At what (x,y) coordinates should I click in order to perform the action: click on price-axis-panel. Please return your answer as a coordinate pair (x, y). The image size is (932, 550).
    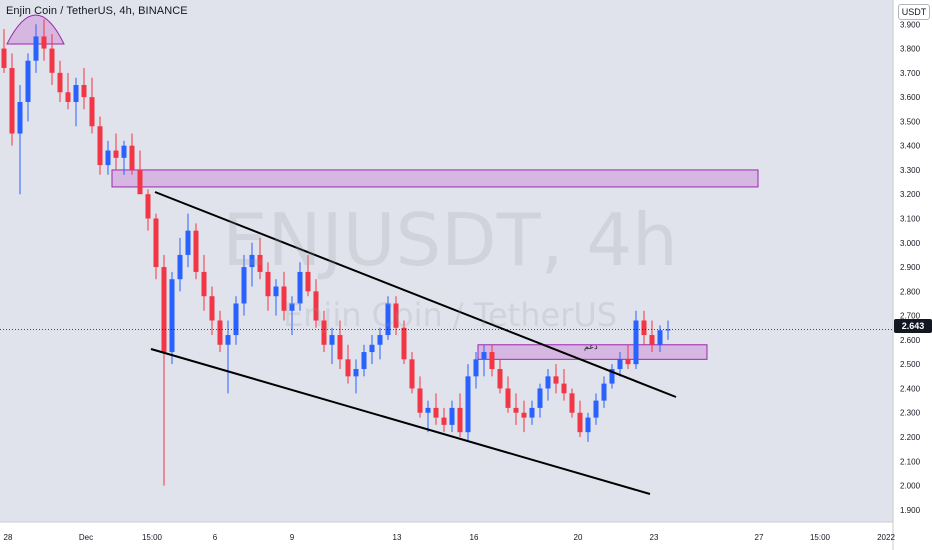
    Looking at the image, I should click on (912, 275).